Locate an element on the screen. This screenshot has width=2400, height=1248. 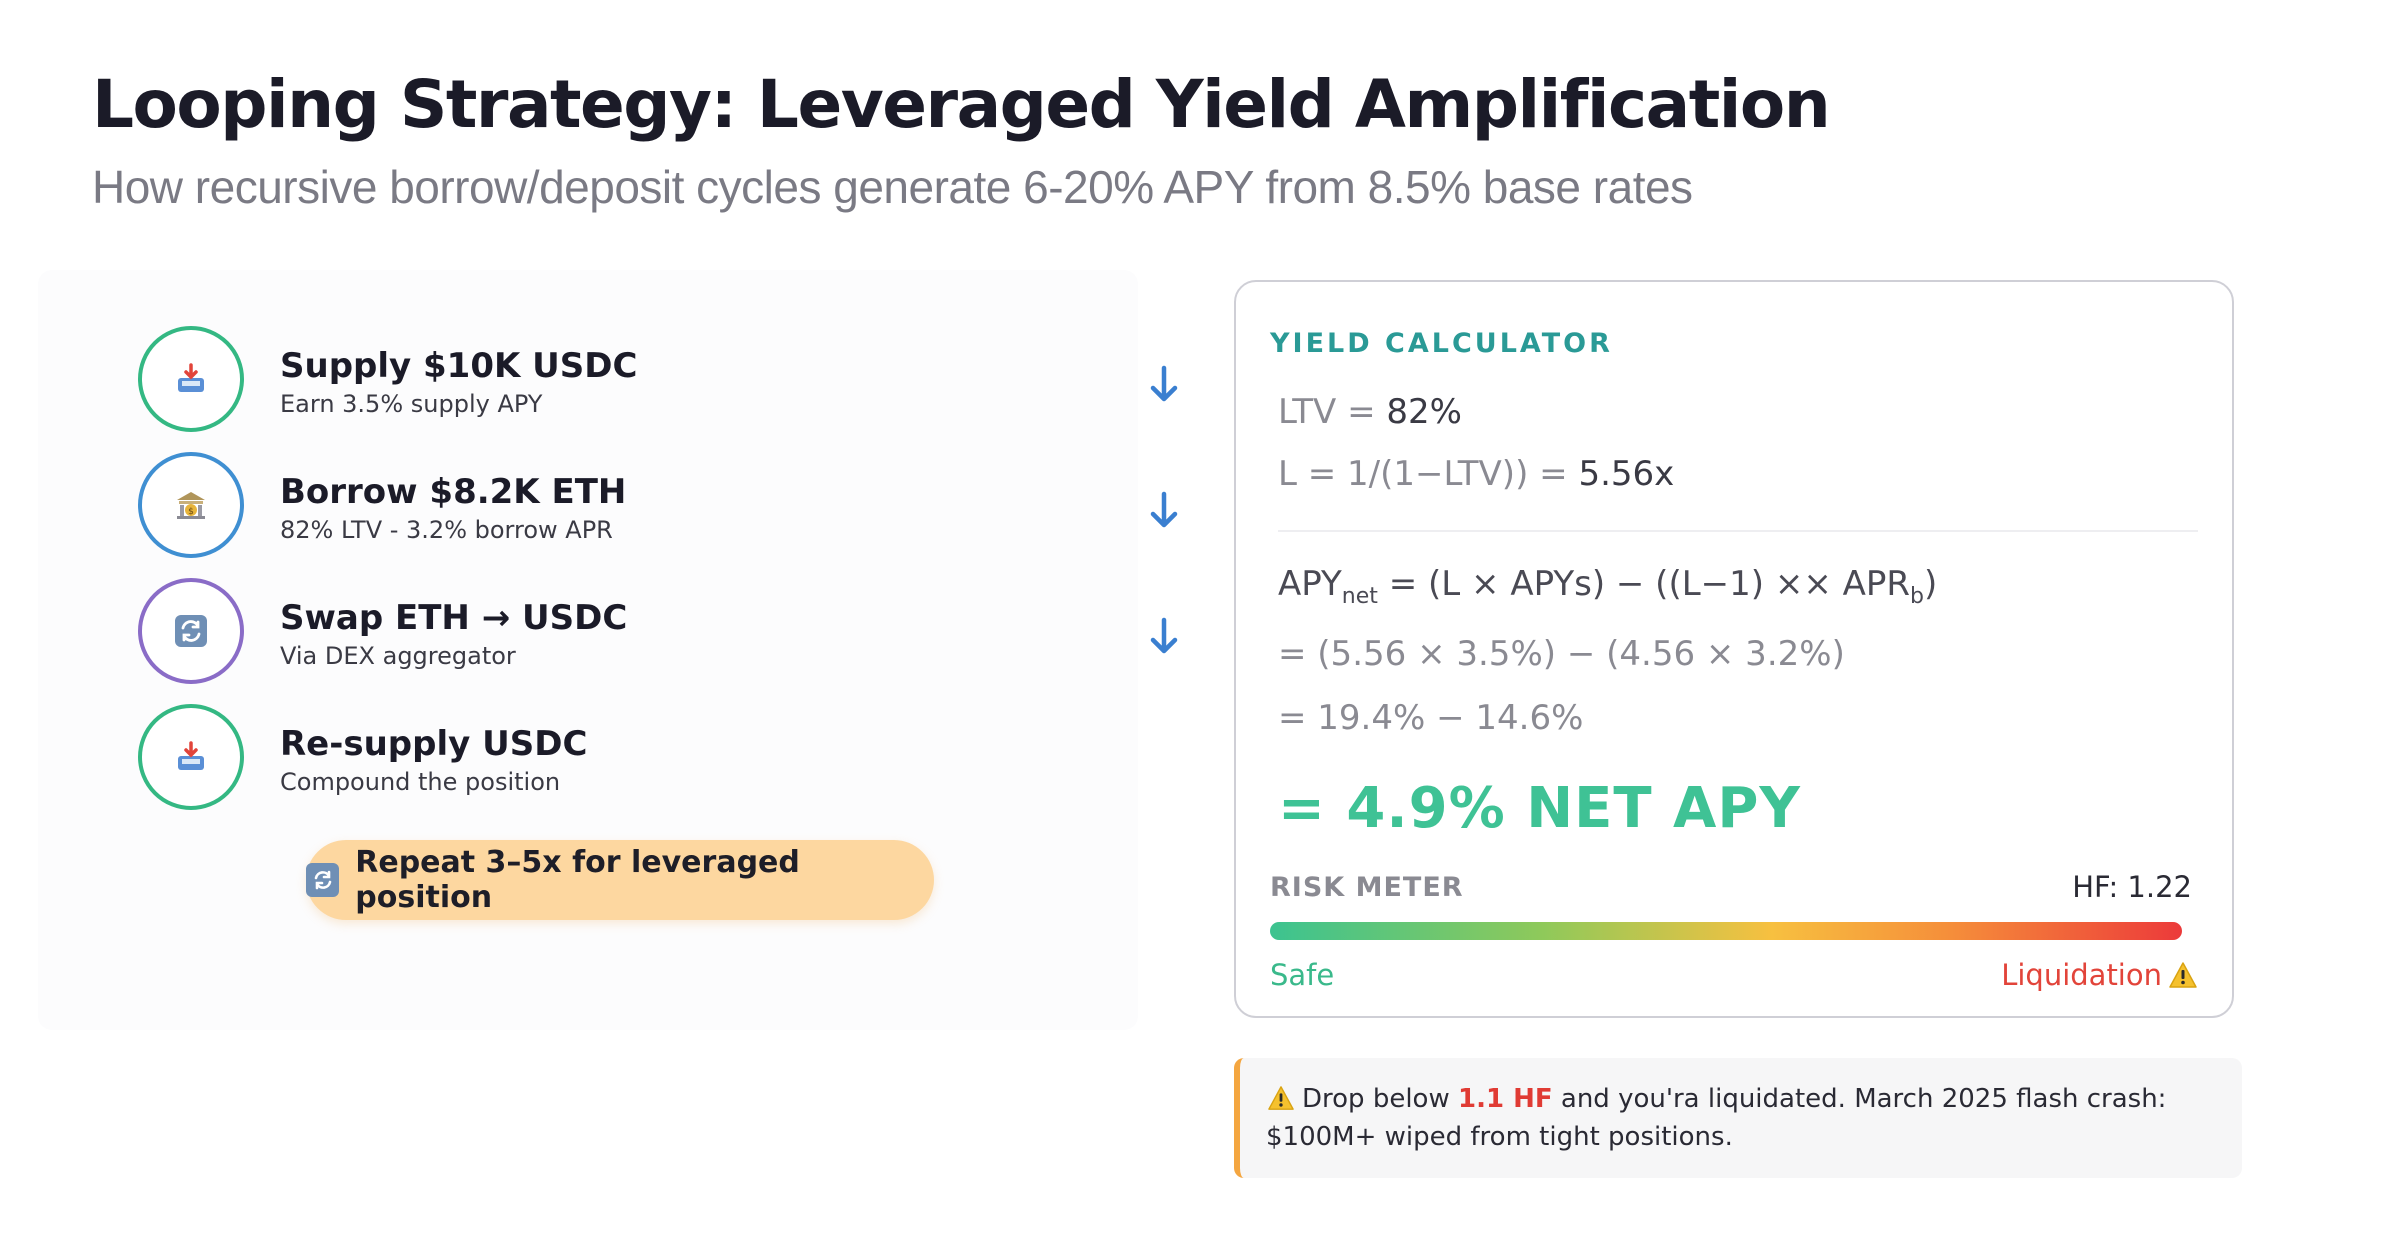
step-borrow-circle: $ is located at coordinates (191, 505).